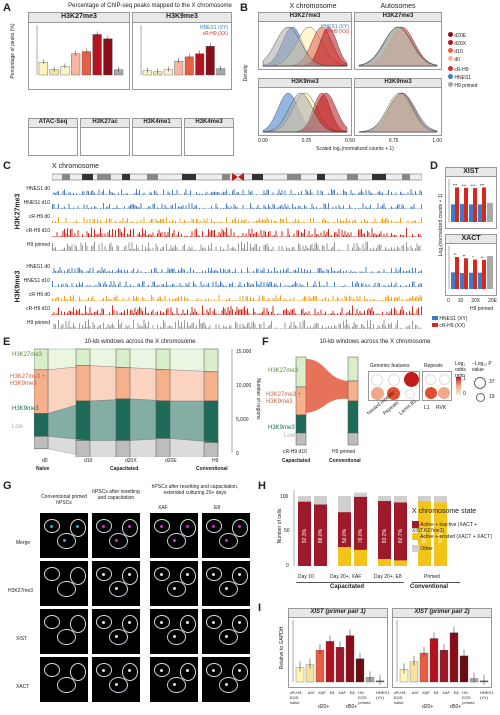 Image resolution: width=500 pixels, height=715 pixels. Describe the element at coordinates (350, 582) in the screenshot. I see `panel-h-group-line-cap` at that location.